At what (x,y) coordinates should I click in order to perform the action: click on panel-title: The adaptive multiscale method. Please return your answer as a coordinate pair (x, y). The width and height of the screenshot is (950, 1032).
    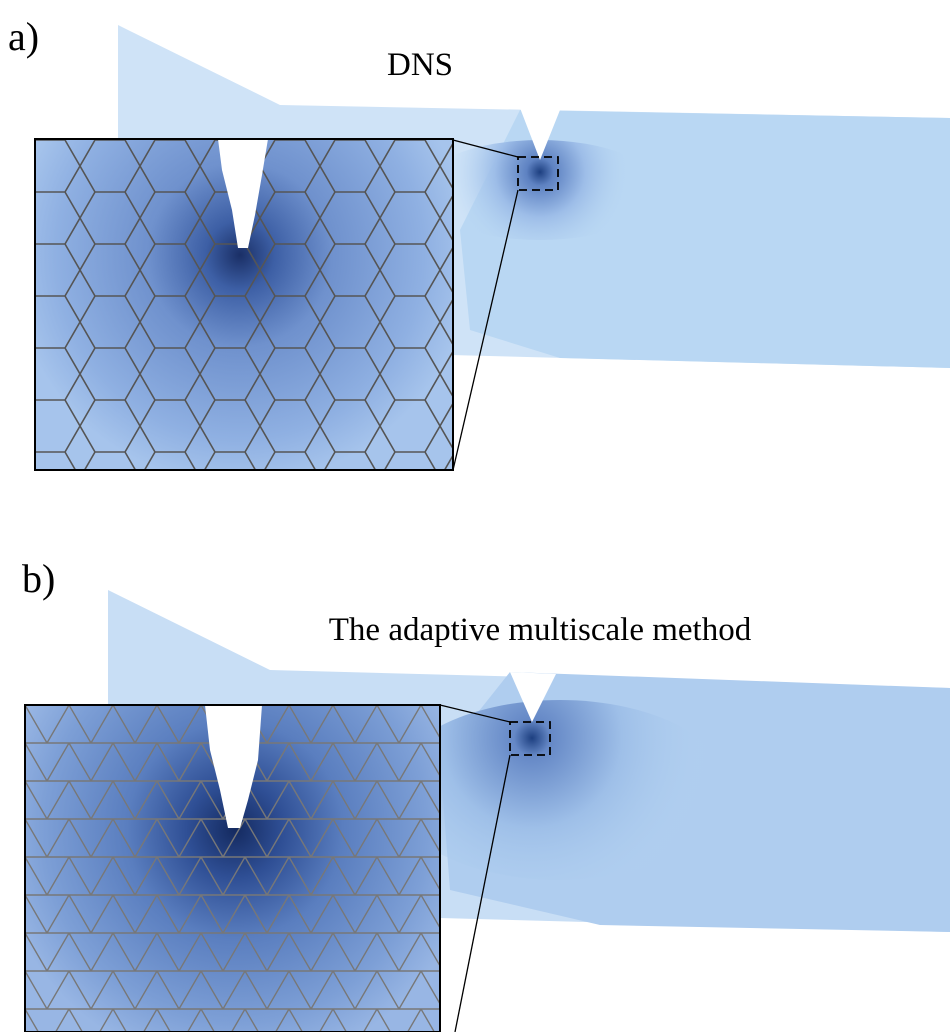
    Looking at the image, I should click on (540, 630).